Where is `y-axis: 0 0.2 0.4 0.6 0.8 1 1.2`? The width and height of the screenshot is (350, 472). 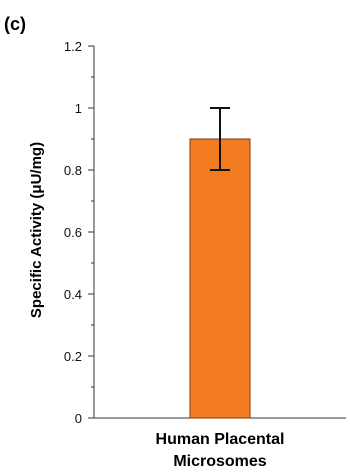 y-axis: 0 0.2 0.4 0.6 0.8 1 1.2 is located at coordinates (79, 232).